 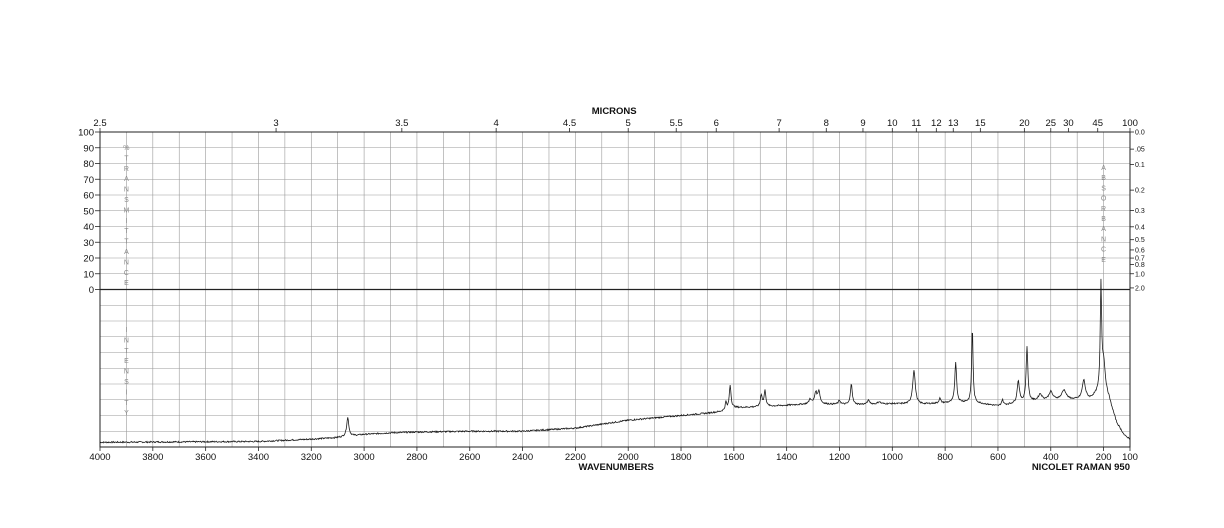 I want to click on micron-tick-label: 30, so click(x=1068, y=123).